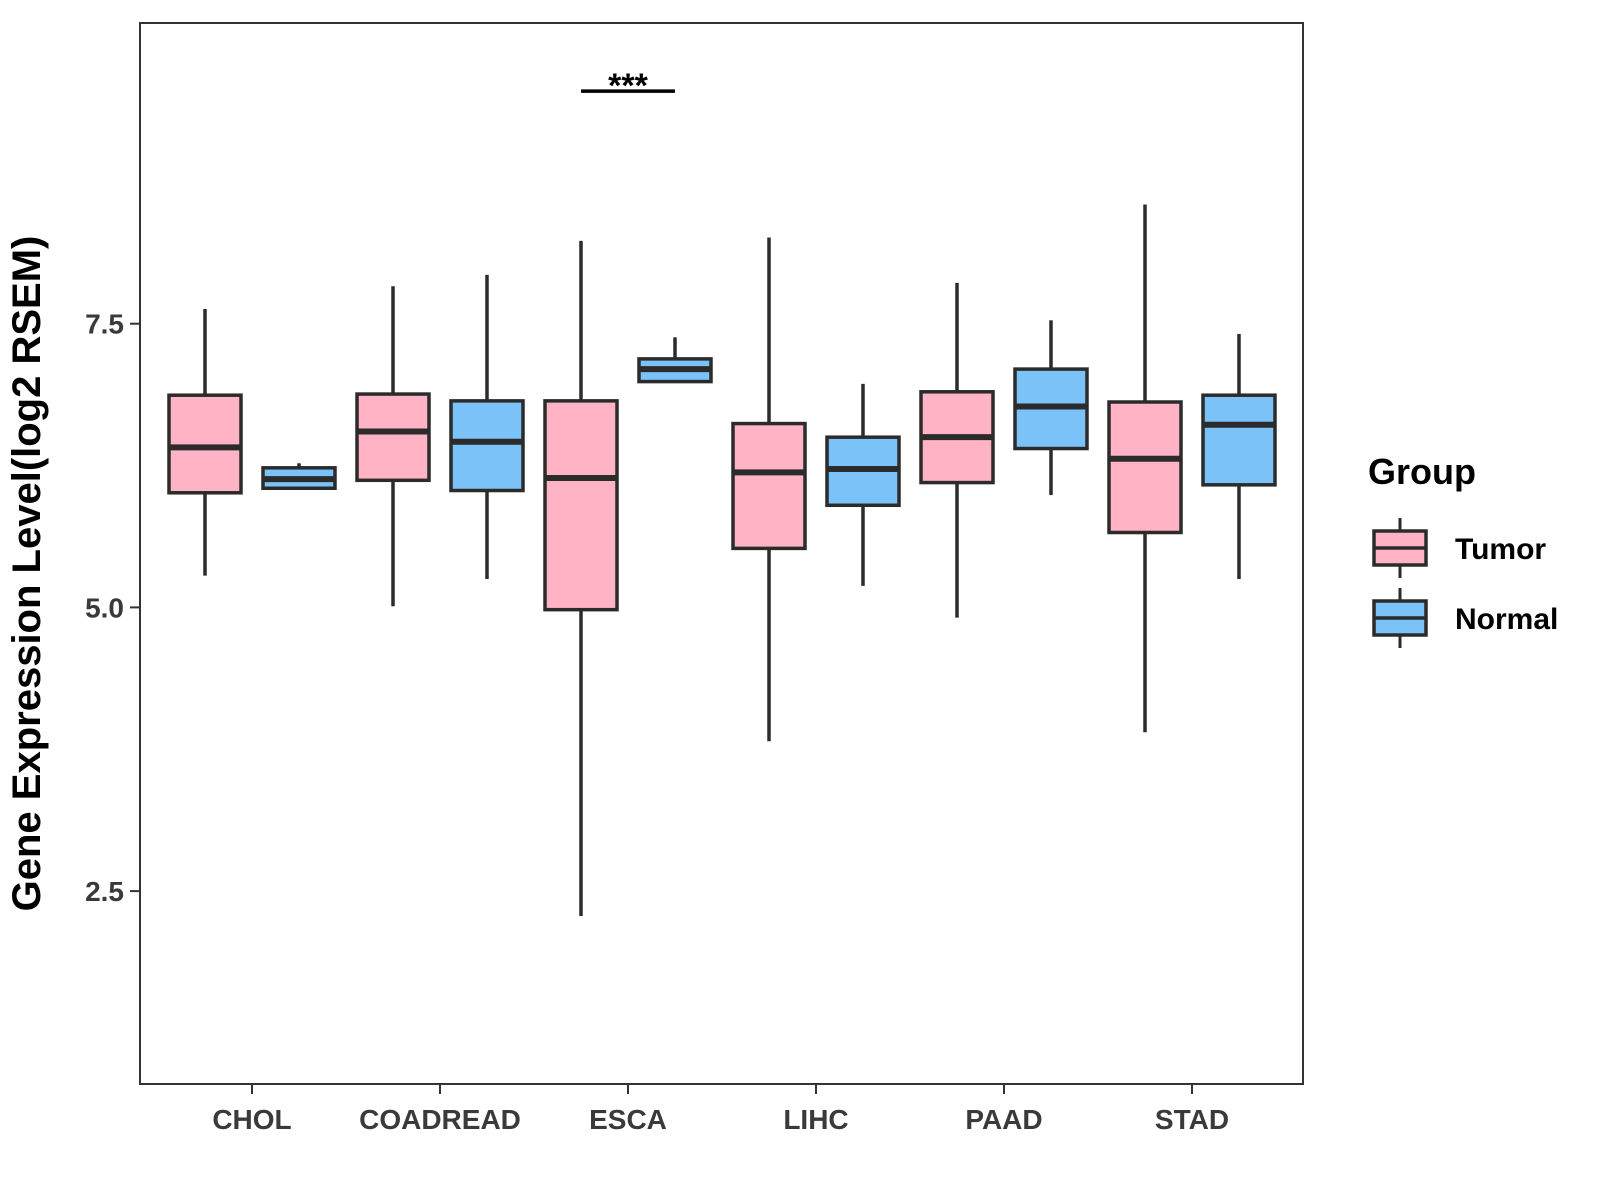 The width and height of the screenshot is (1600, 1200). What do you see at coordinates (299, 477) in the screenshot?
I see `box-normal-chol` at bounding box center [299, 477].